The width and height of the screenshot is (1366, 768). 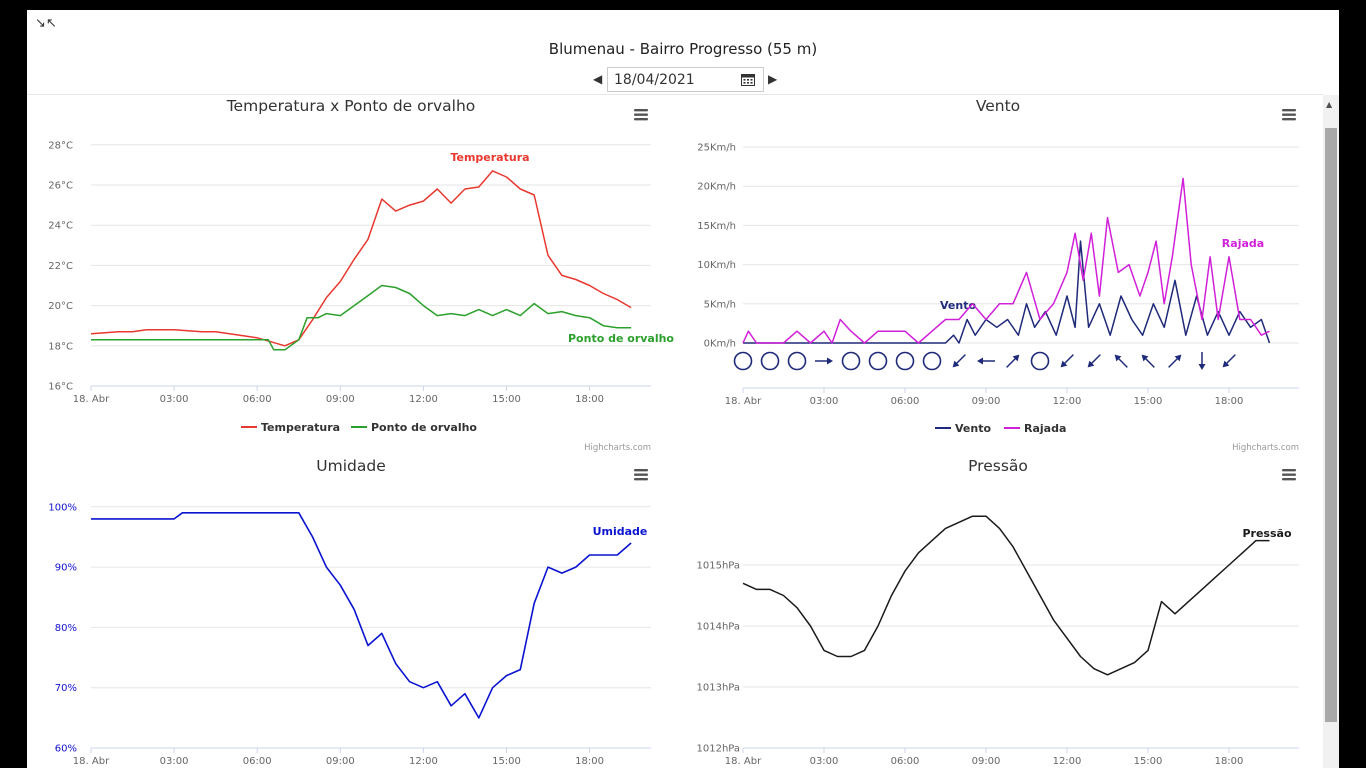 What do you see at coordinates (489, 157) in the screenshot?
I see `series-end-label: Temperatura` at bounding box center [489, 157].